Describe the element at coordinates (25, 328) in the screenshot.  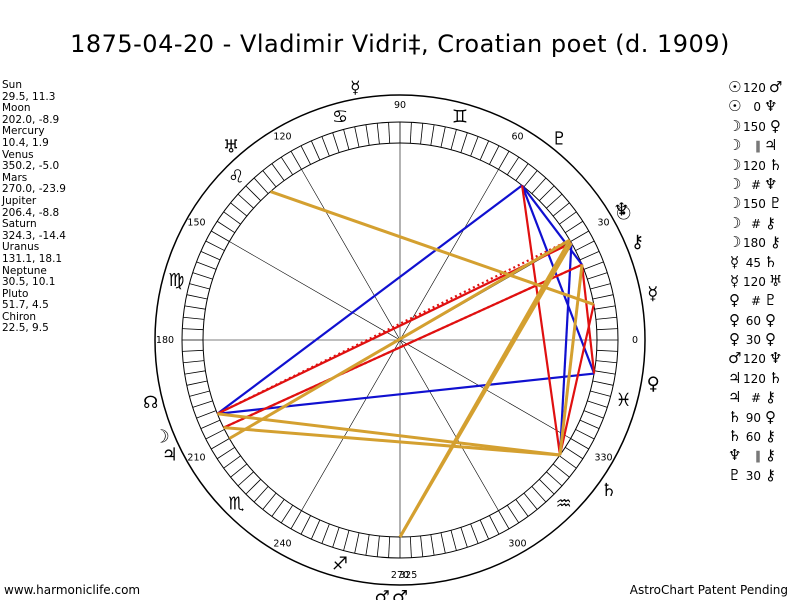
I see `planet-coords: 22.5, 9.5` at that location.